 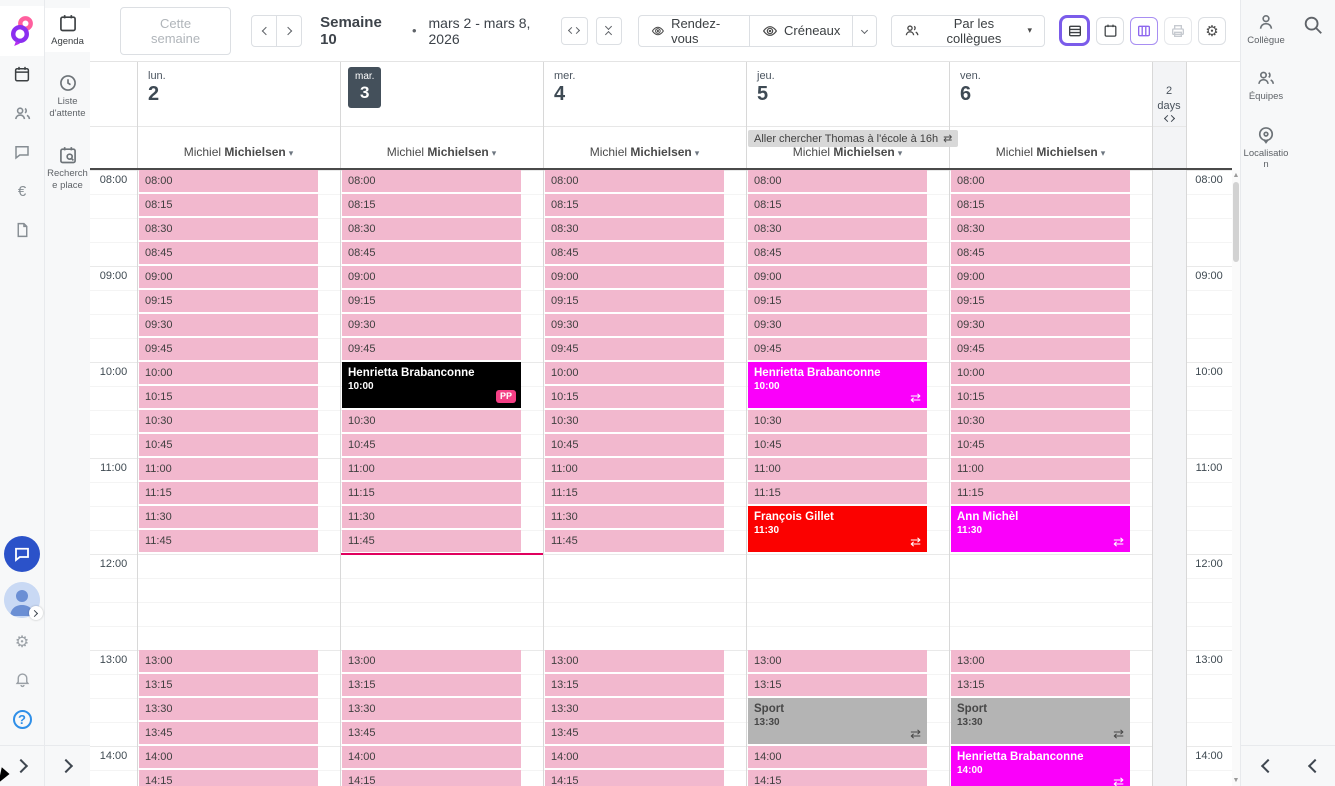 What do you see at coordinates (1266, 148) in the screenshot?
I see `filter-location: Localisation` at bounding box center [1266, 148].